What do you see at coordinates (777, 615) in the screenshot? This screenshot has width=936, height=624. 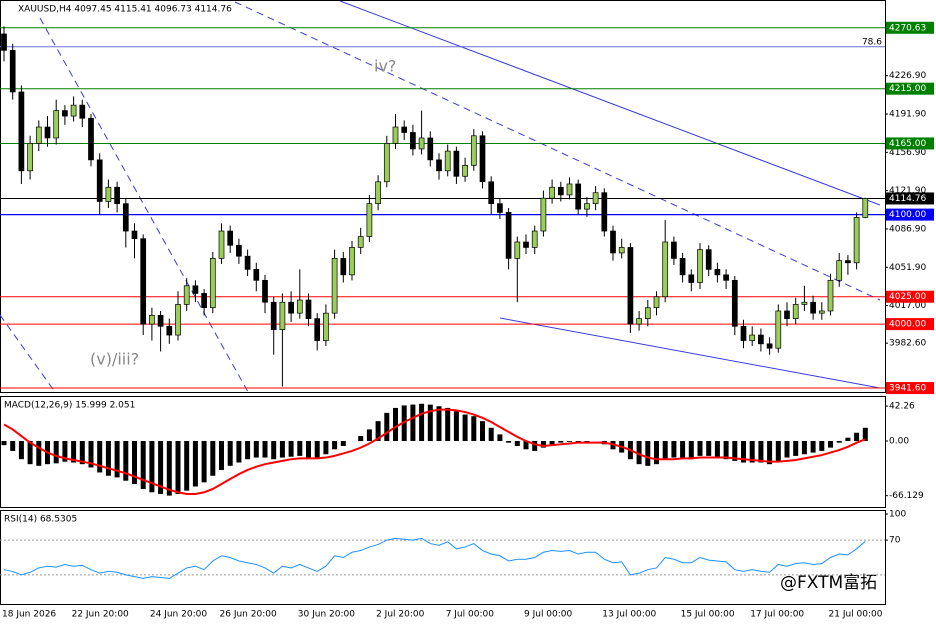 I see `x-tick-label: 17 Jul 00:00` at bounding box center [777, 615].